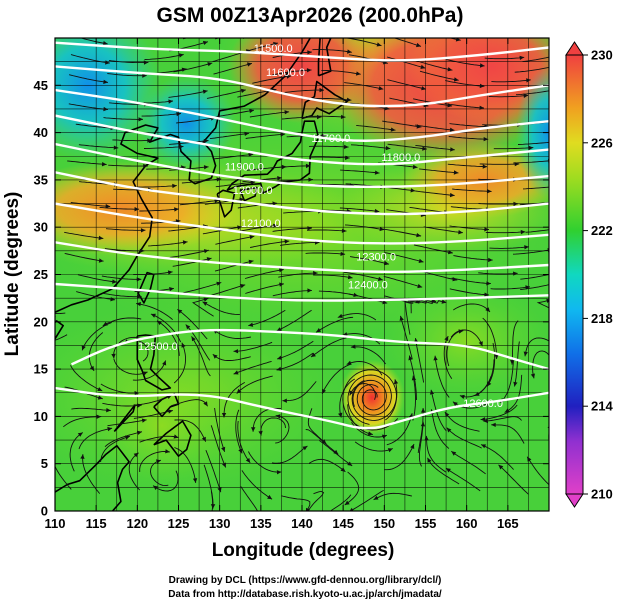 The height and width of the screenshot is (605, 619). Describe the element at coordinates (343, 523) in the screenshot. I see `x-tick-label: 145` at that location.